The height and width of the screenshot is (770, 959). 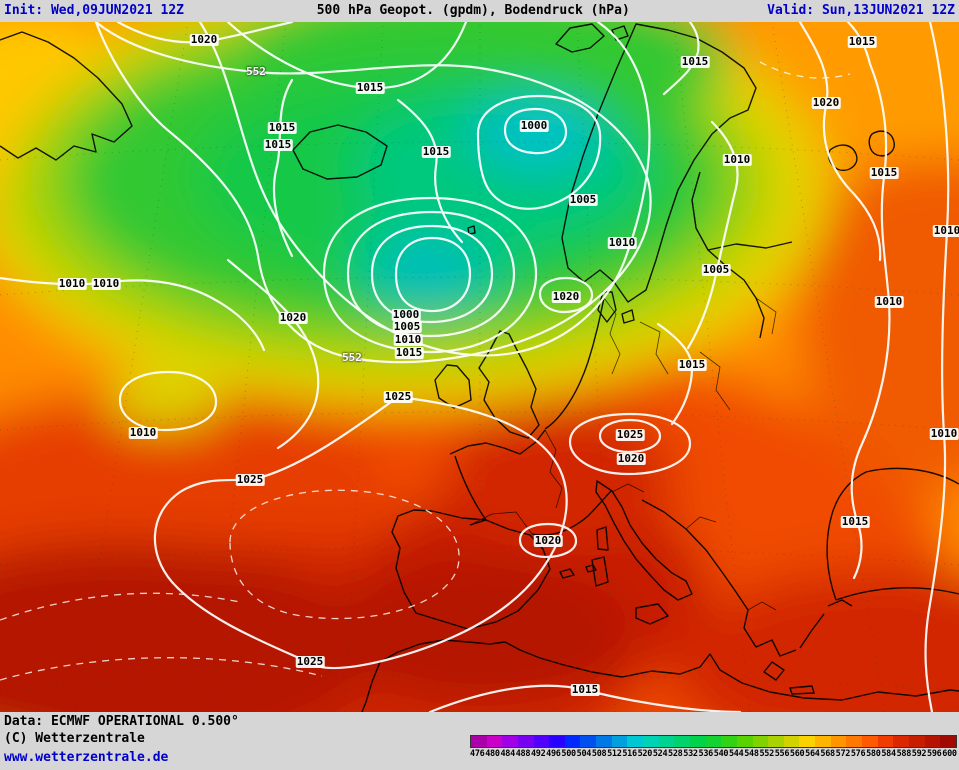 I want to click on north-africa-coast, so click(x=660, y=675).